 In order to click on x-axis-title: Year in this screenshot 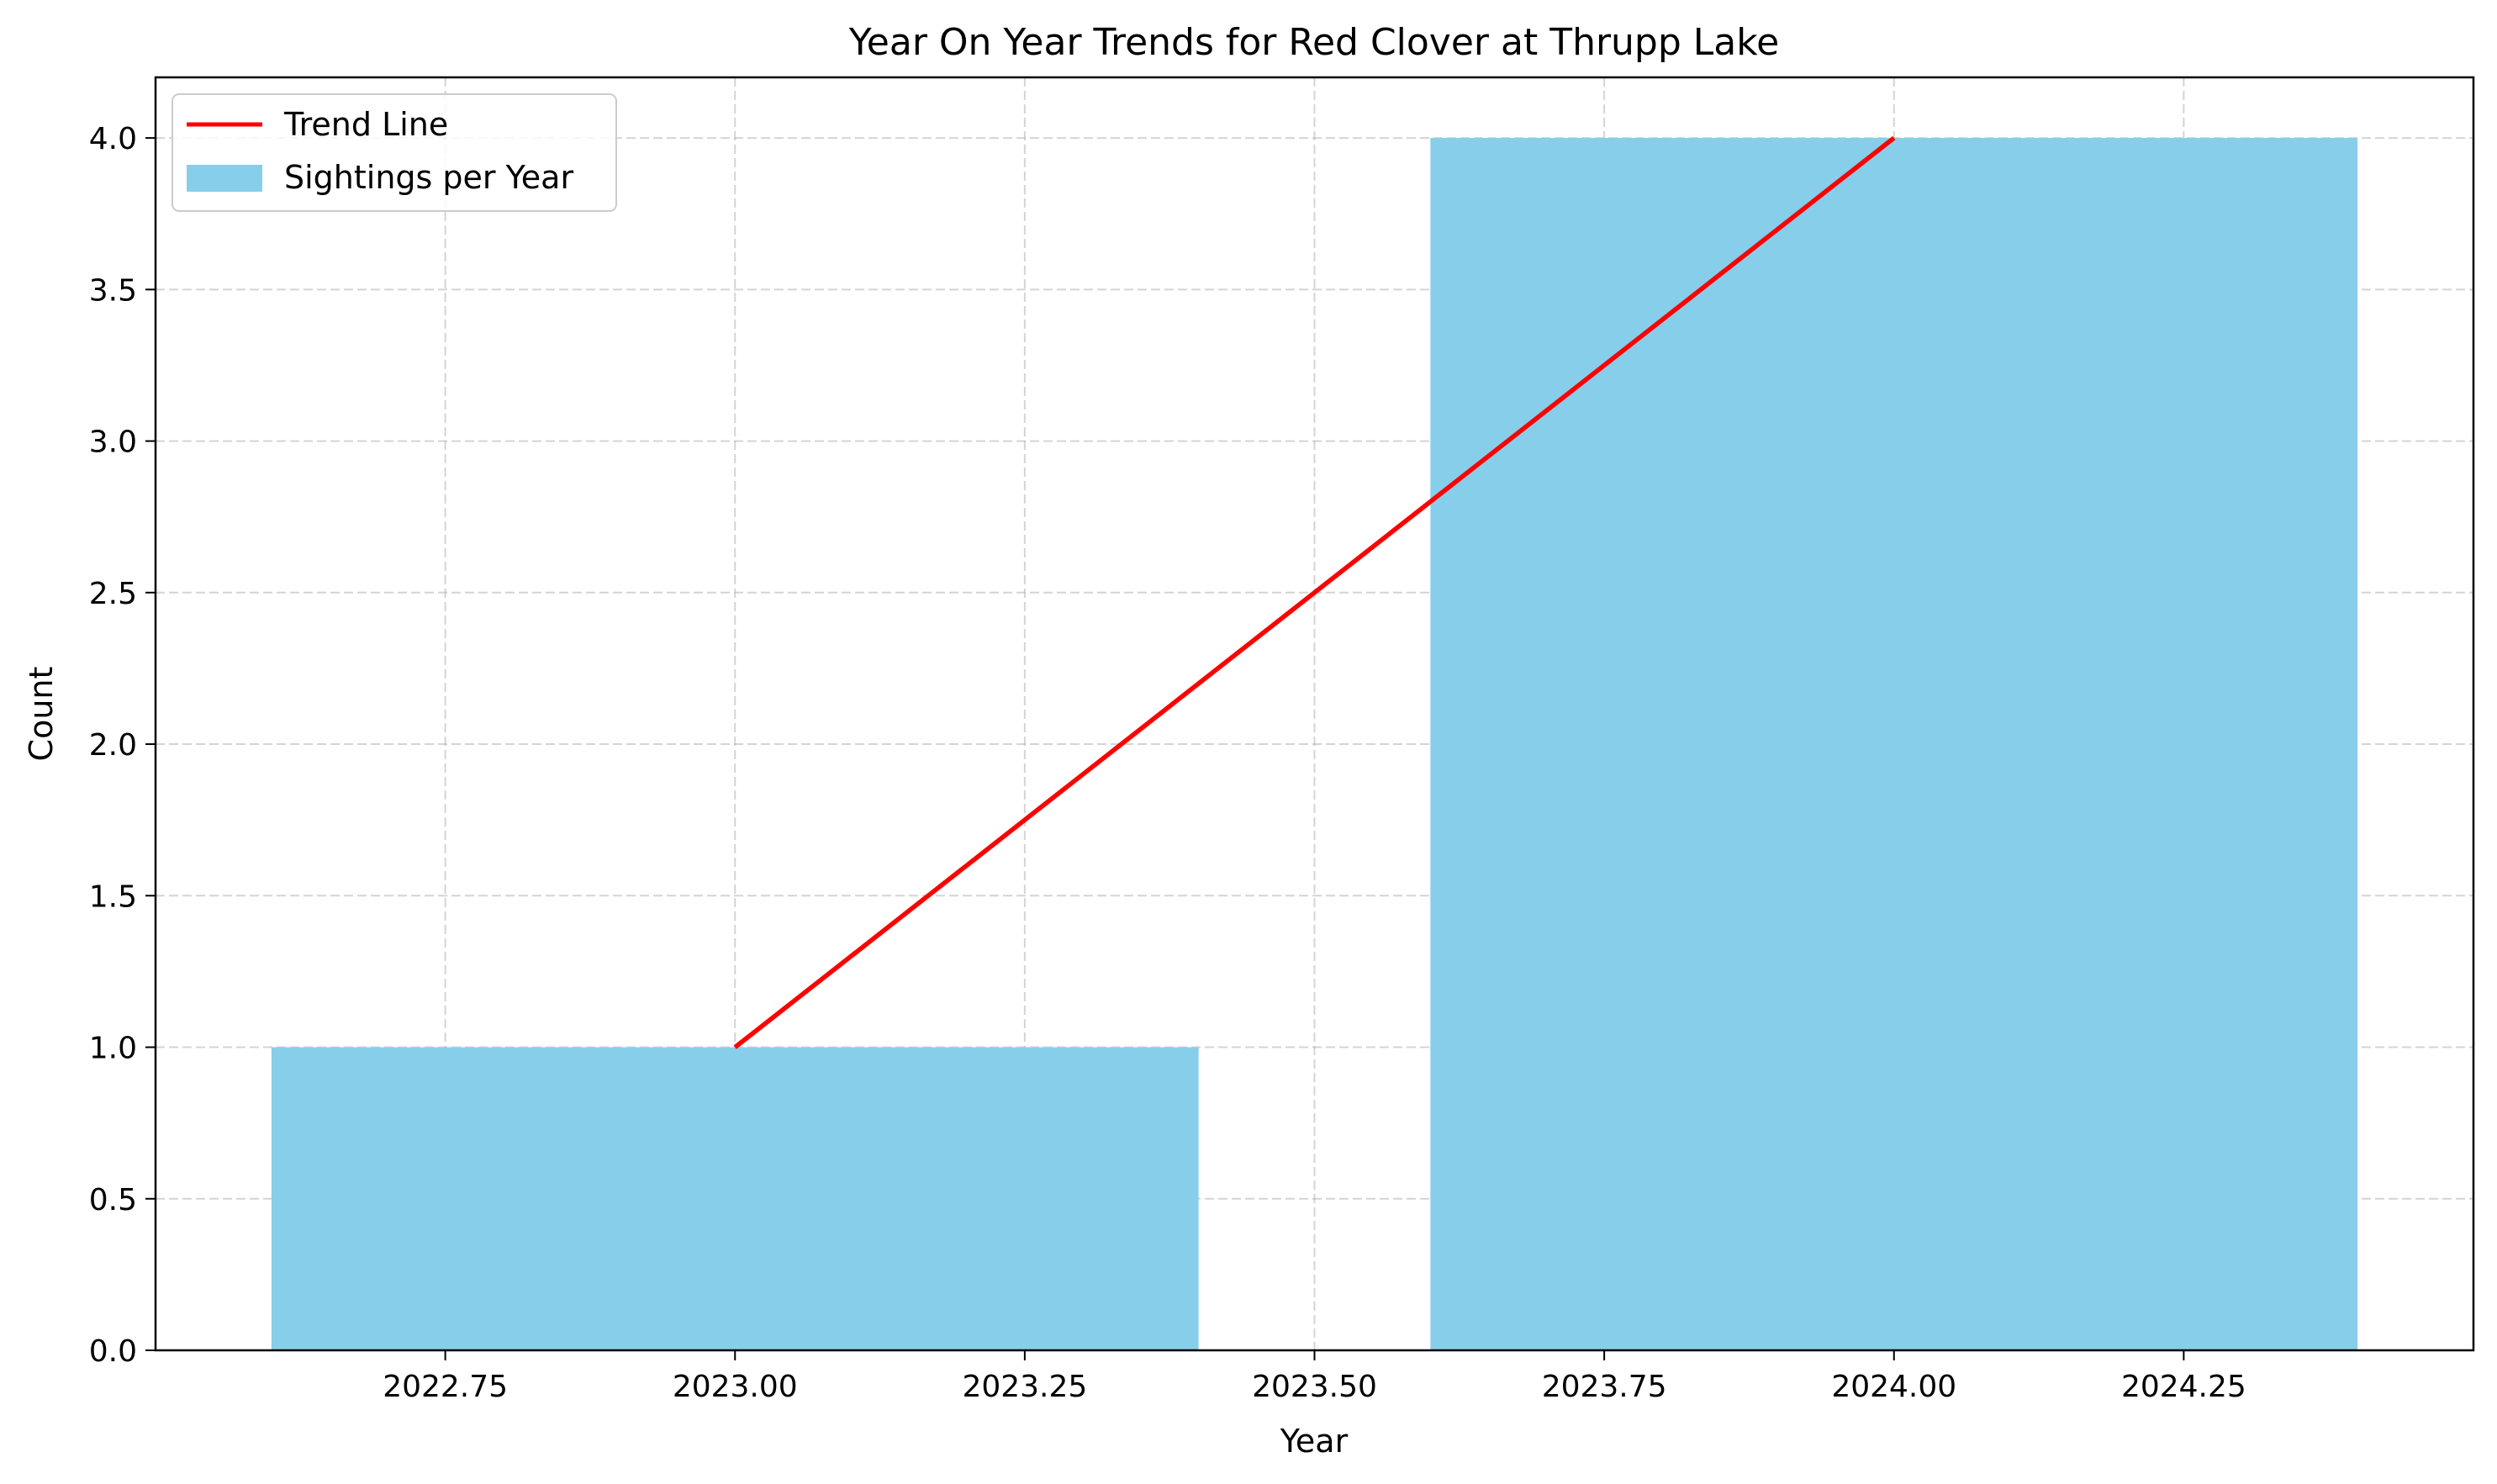, I will do `click(1314, 1441)`.